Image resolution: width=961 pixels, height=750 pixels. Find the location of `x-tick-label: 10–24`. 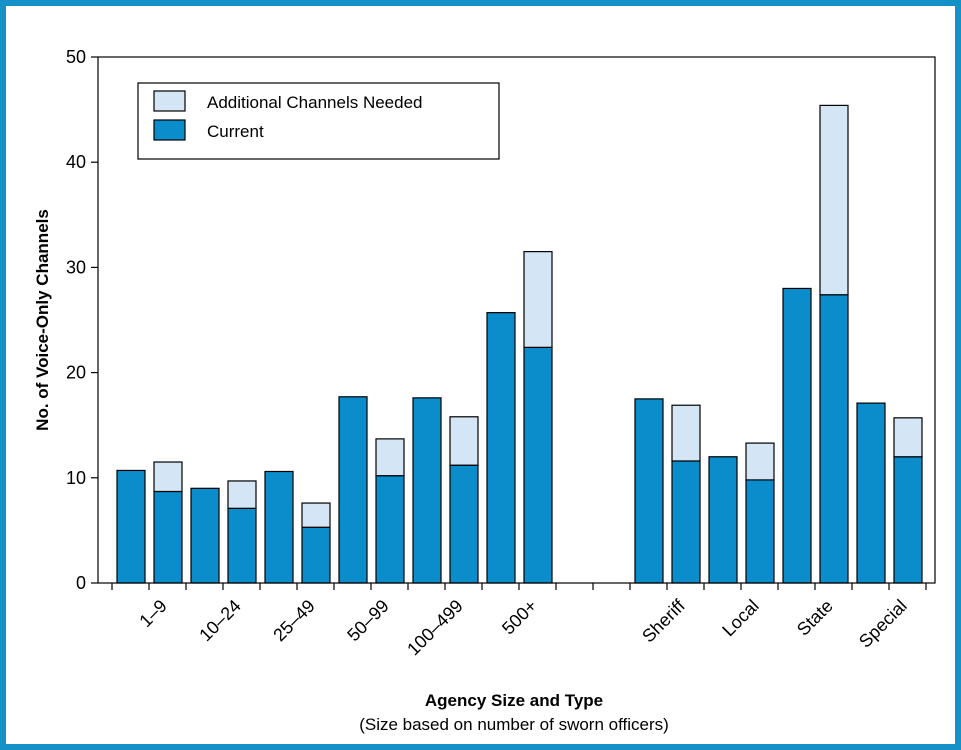

x-tick-label: 10–24 is located at coordinates (220, 621).